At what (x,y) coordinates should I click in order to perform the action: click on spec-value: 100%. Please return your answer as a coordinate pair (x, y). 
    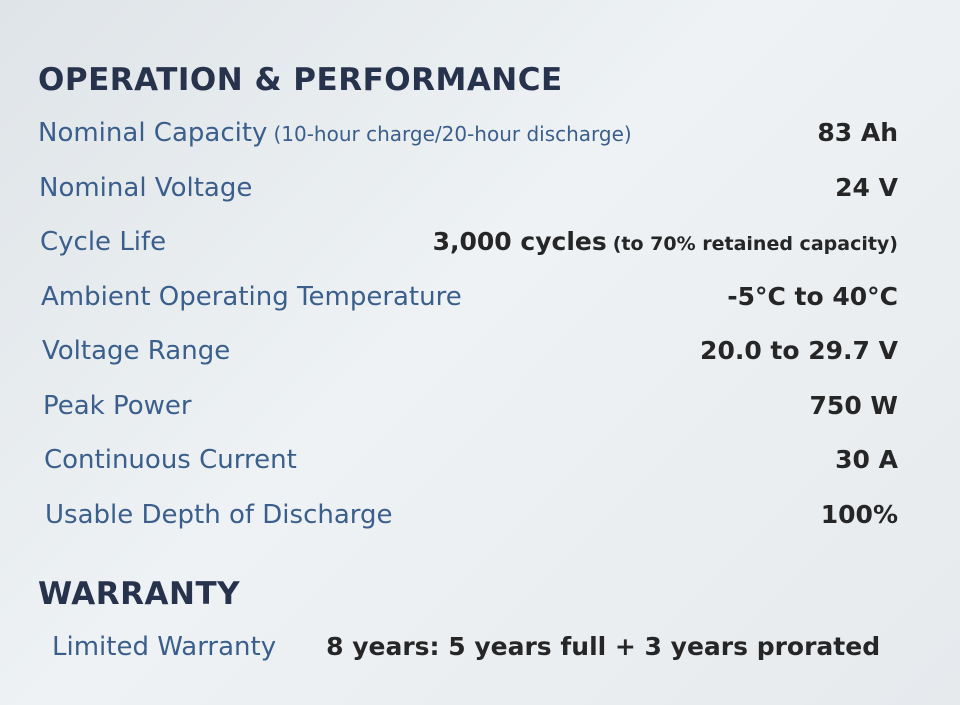
    Looking at the image, I should click on (859, 514).